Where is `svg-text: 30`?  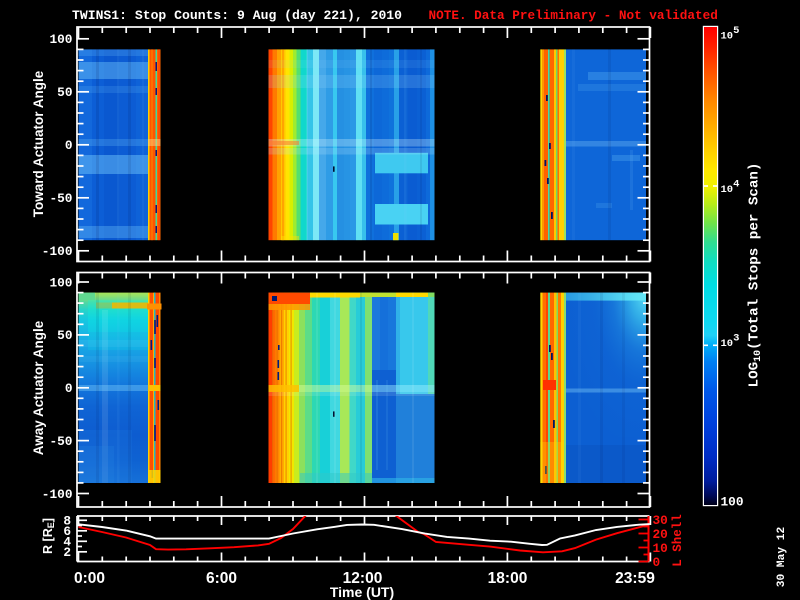
svg-text: 30 is located at coordinates (660, 520).